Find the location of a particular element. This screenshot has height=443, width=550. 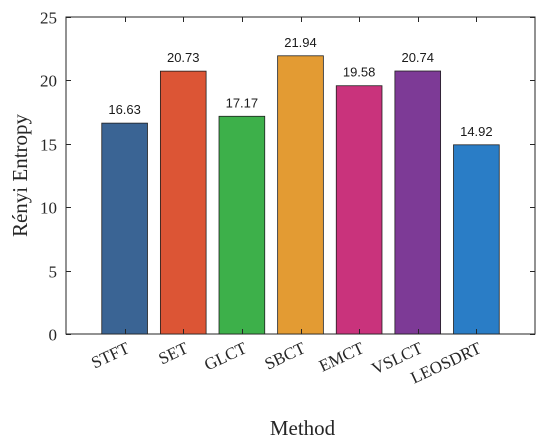

y-tick-label: 15 is located at coordinates (48, 145).